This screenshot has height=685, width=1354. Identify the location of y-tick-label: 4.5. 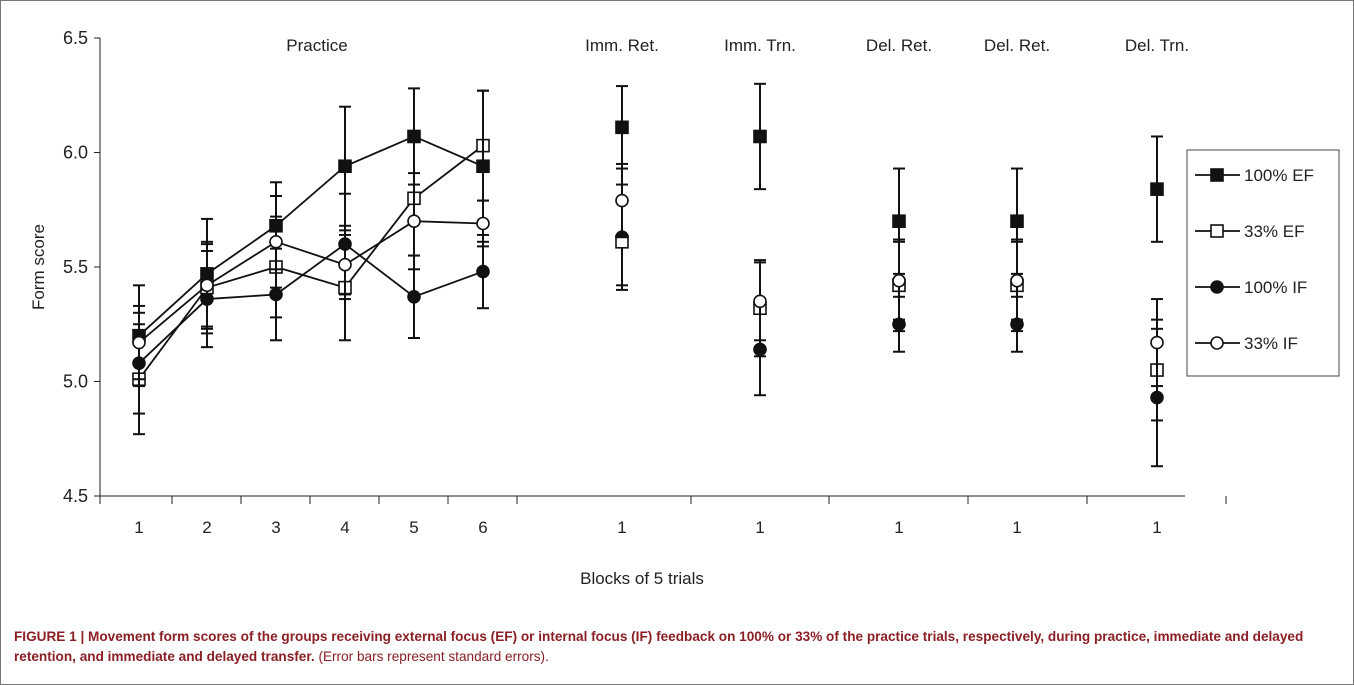
(75, 496).